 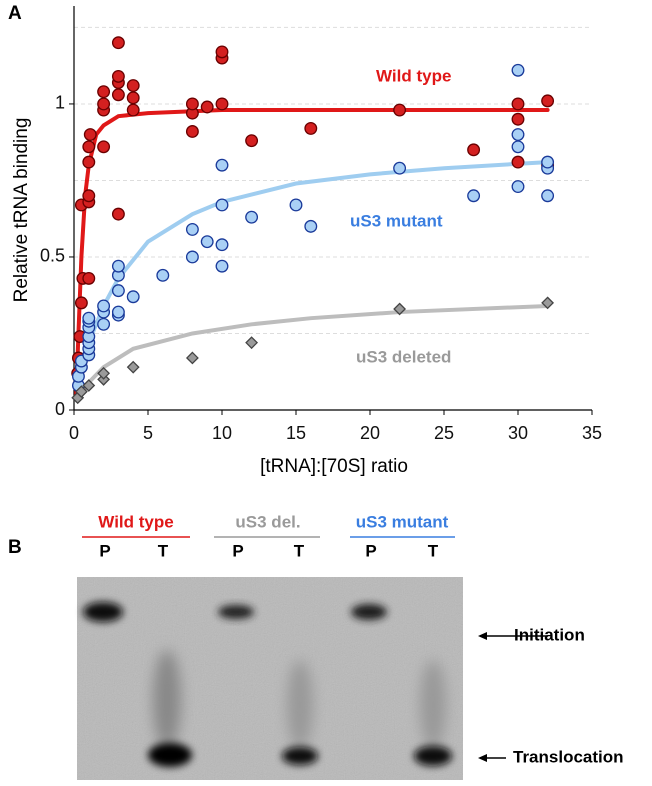 What do you see at coordinates (403, 356) in the screenshot?
I see `series-annotation: uS3 deleted` at bounding box center [403, 356].